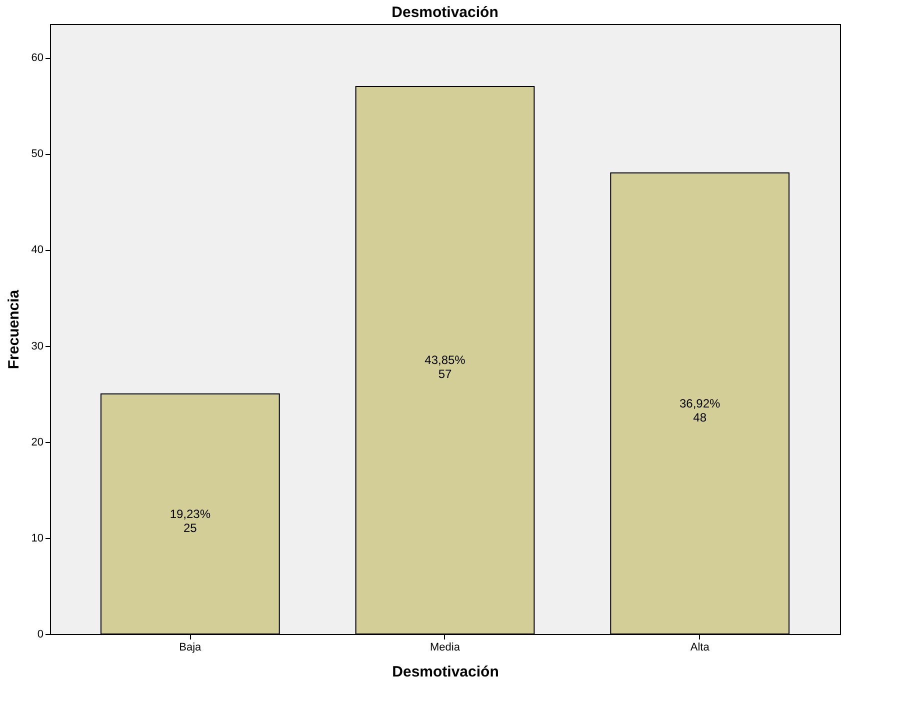 The image size is (905, 722). I want to click on y-tick-label: 10, so click(37, 538).